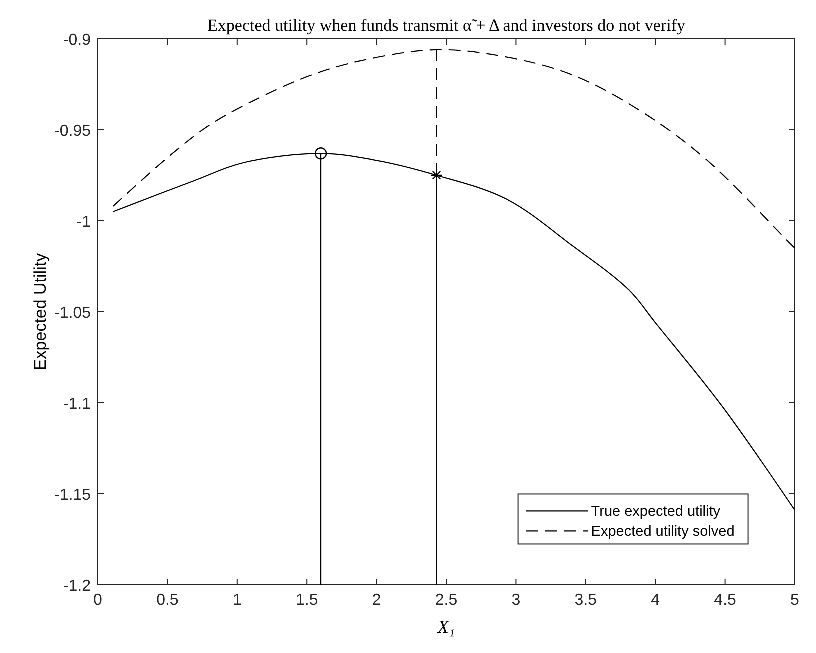 This screenshot has height=653, width=816. I want to click on y-tick-label: -1, so click(84, 222).